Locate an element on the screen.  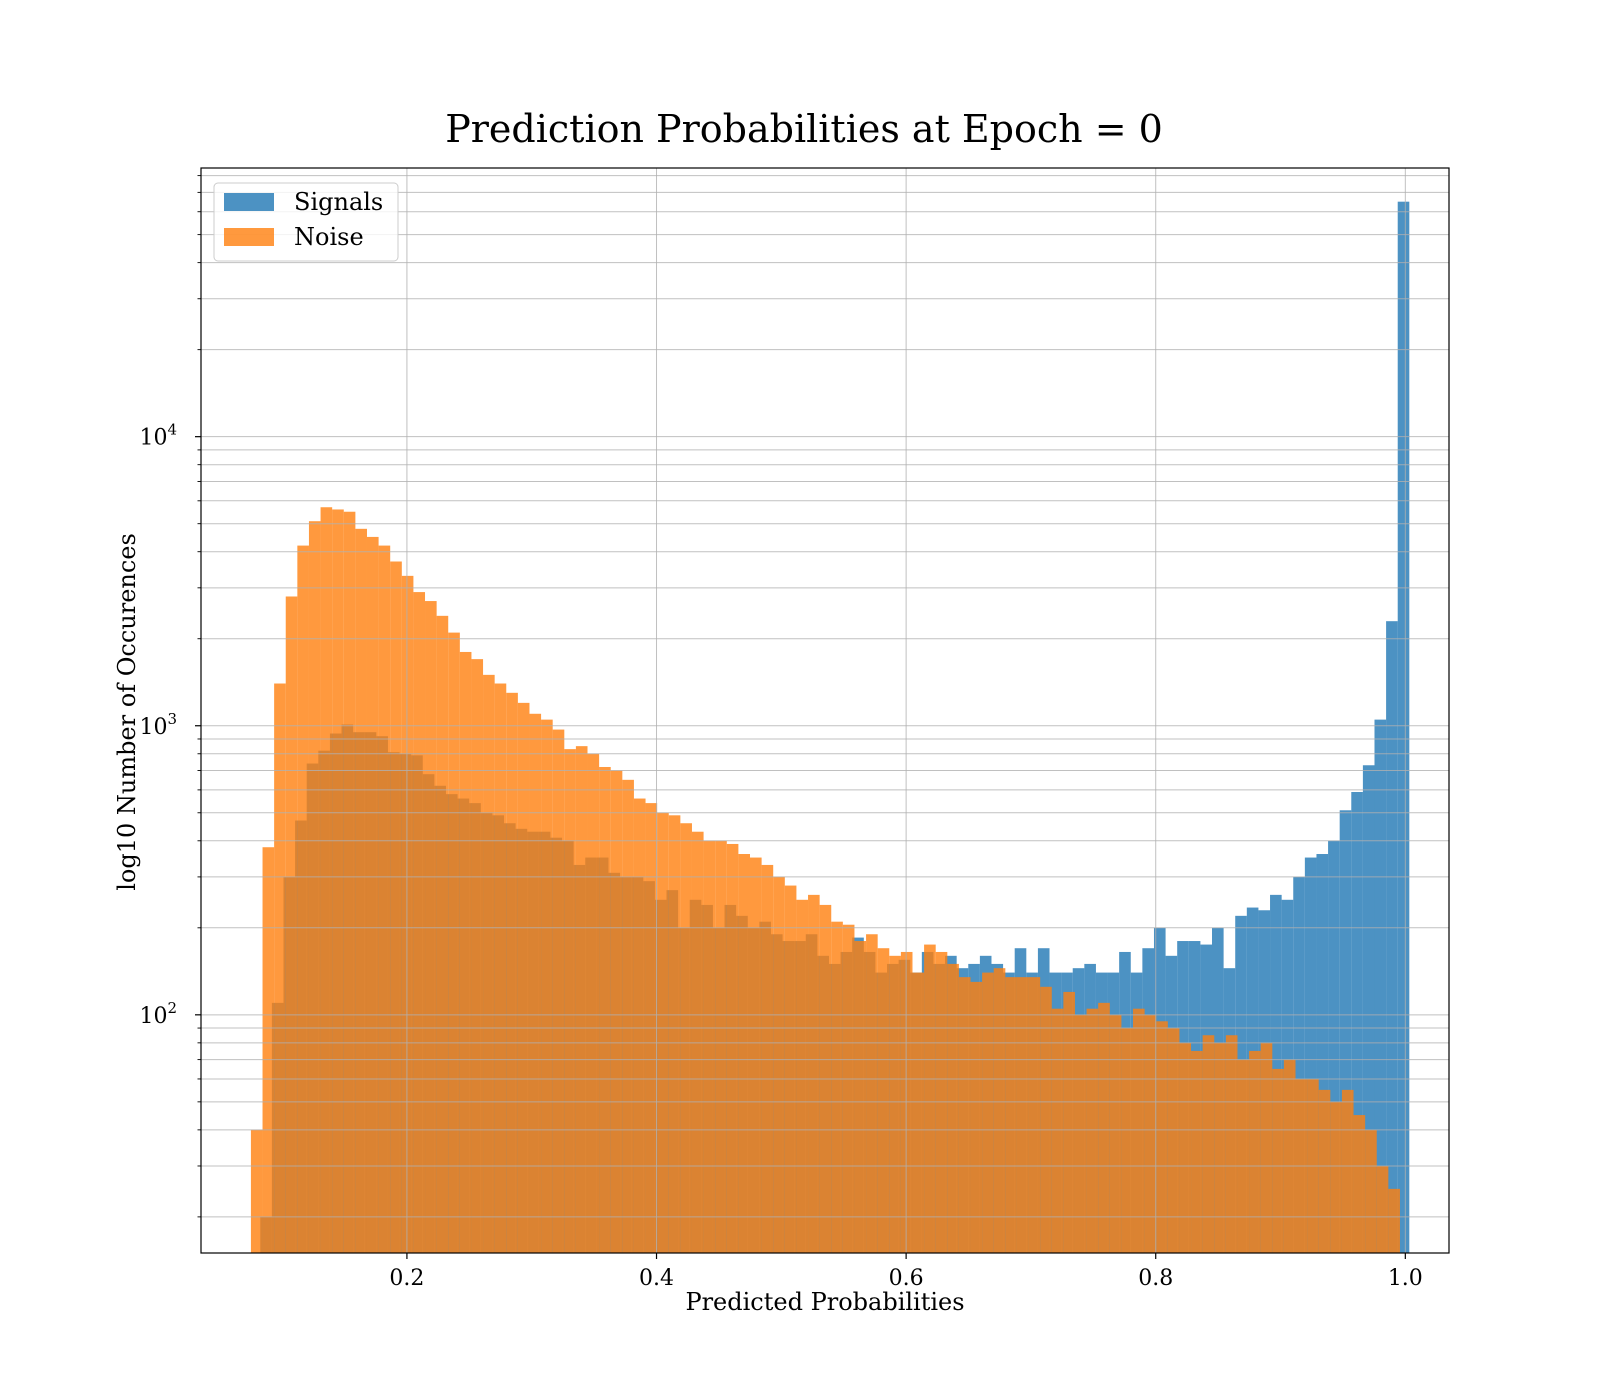
x-tick-label: 0.6 is located at coordinates (906, 1278).